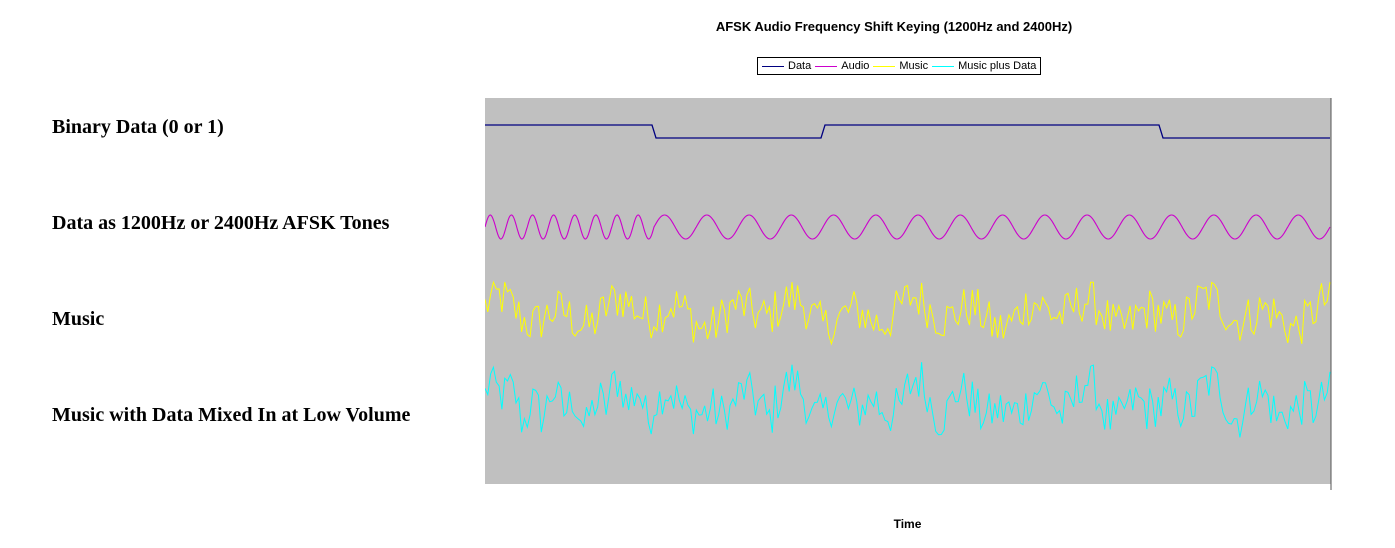  I want to click on legend-item-audio: Audio, so click(842, 66).